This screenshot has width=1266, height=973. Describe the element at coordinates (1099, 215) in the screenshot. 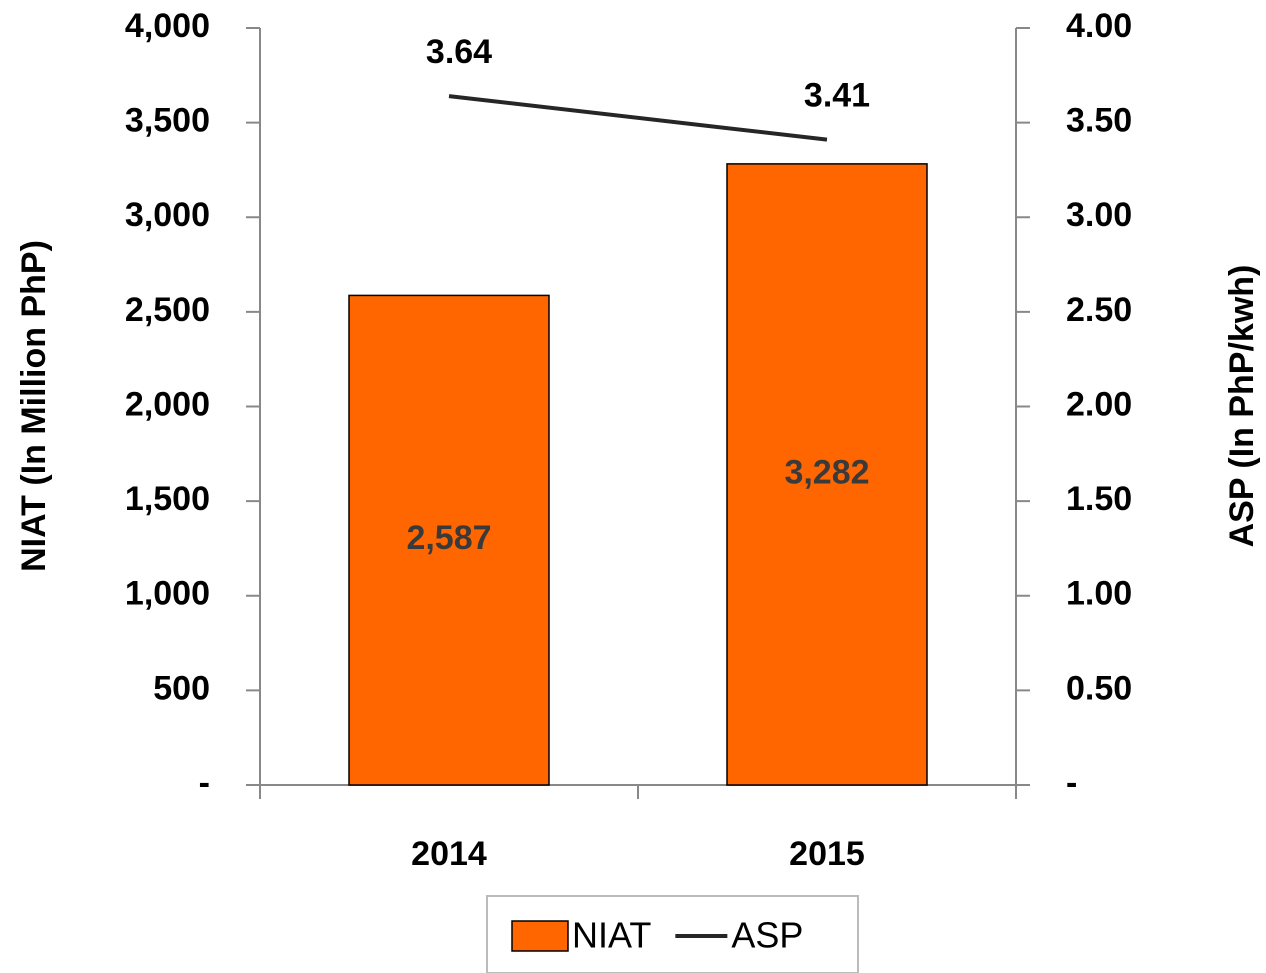

I see `y2ticks-label: 3.00` at that location.